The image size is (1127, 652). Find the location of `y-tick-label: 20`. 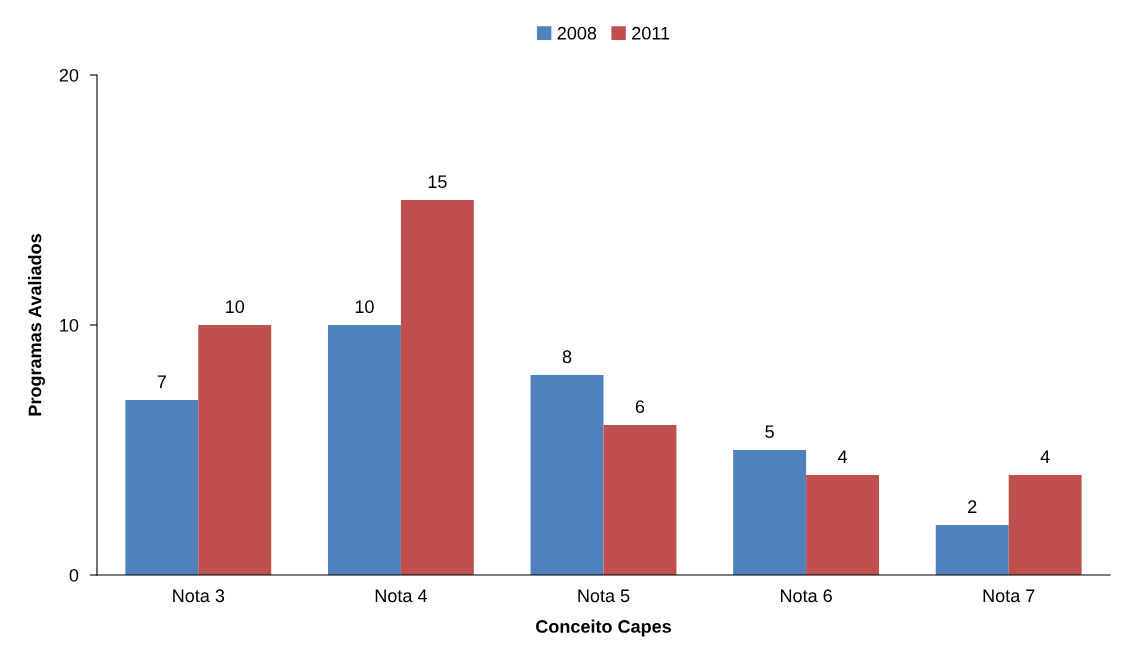

y-tick-label: 20 is located at coordinates (69, 75).